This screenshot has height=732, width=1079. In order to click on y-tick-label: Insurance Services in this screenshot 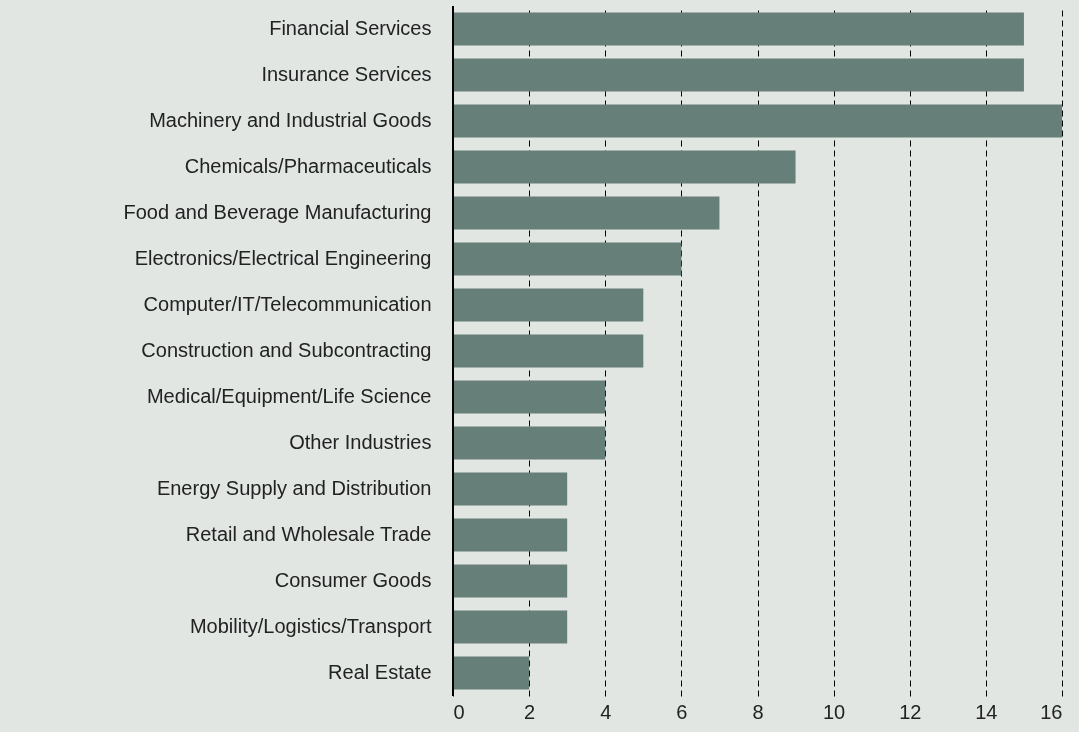, I will do `click(346, 74)`.